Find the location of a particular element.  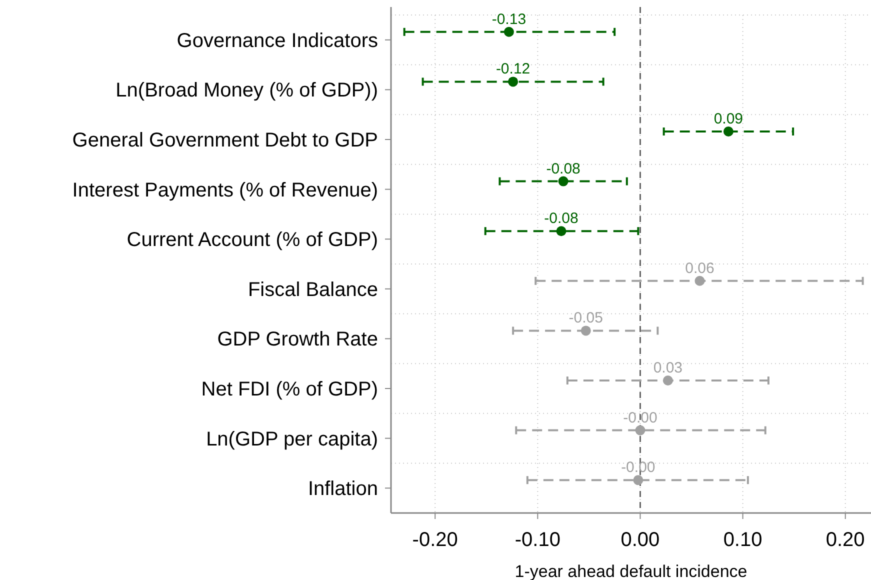

y-tick-label: Ln(GDP per capita) is located at coordinates (292, 439).